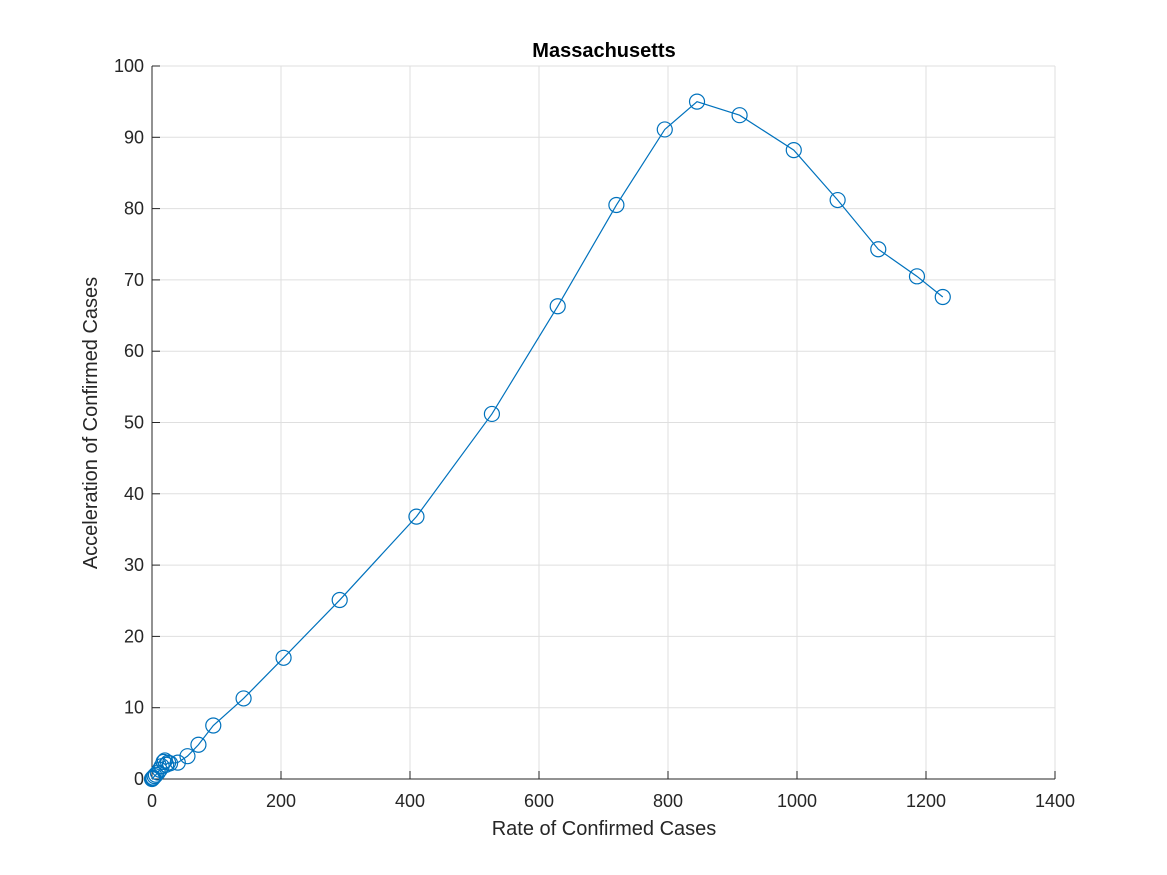 Image resolution: width=1167 pixels, height=875 pixels. I want to click on chart-title: Massachusetts, so click(603, 51).